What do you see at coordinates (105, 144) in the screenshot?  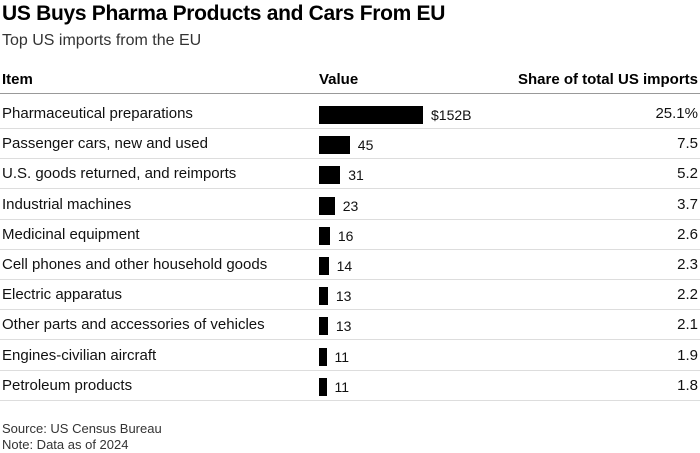 I see `item-label: Passenger cars, new and used` at bounding box center [105, 144].